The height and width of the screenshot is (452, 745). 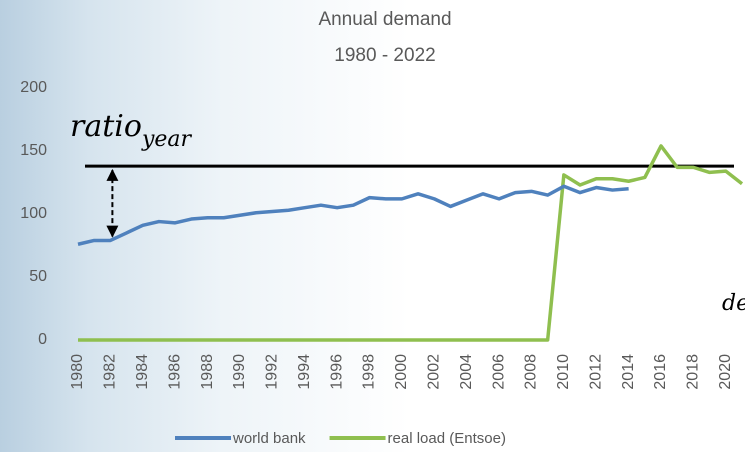 What do you see at coordinates (434, 372) in the screenshot?
I see `x-tick-label: 2002` at bounding box center [434, 372].